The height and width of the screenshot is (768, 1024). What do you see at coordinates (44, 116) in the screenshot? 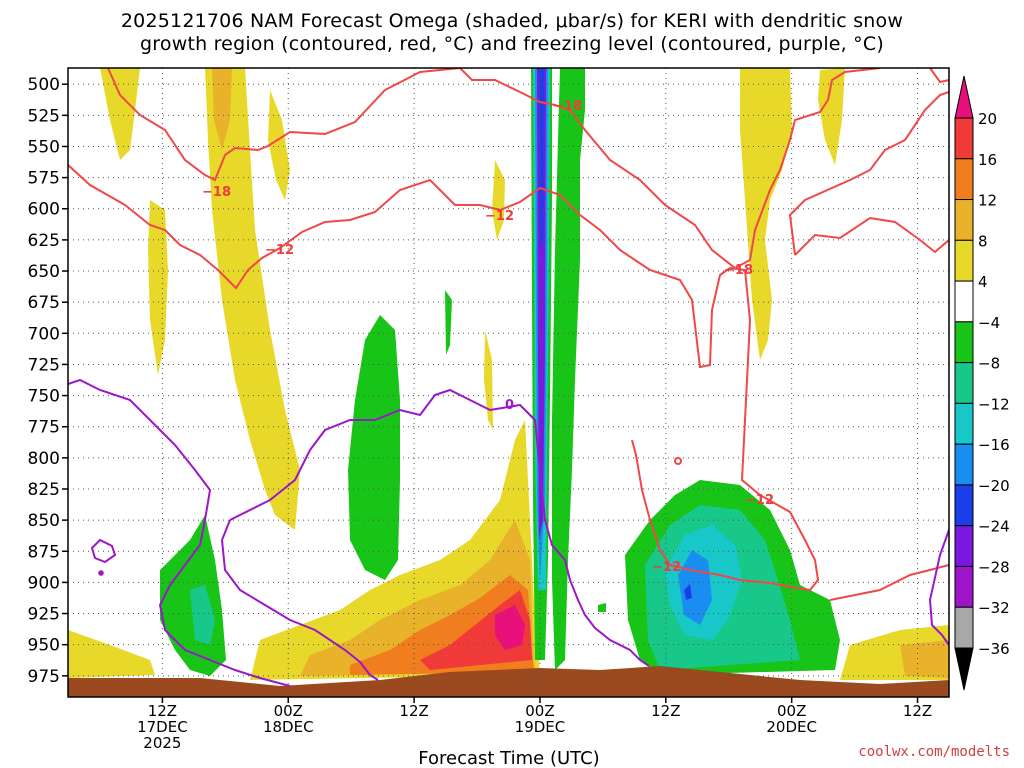
I see `y-tick-label: 525` at bounding box center [44, 116].